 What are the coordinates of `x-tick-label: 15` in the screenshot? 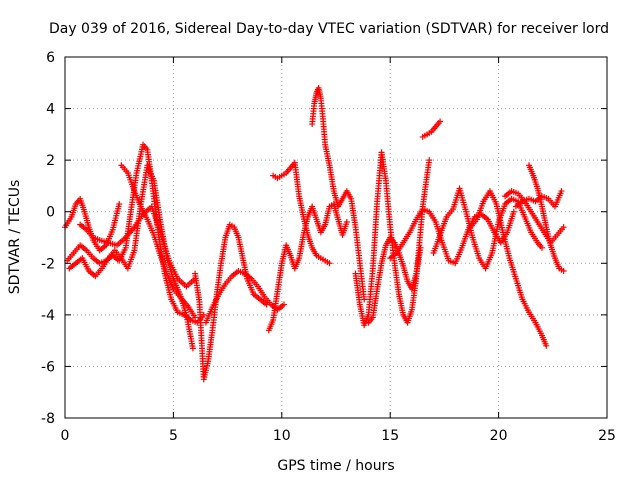 It's located at (390, 436).